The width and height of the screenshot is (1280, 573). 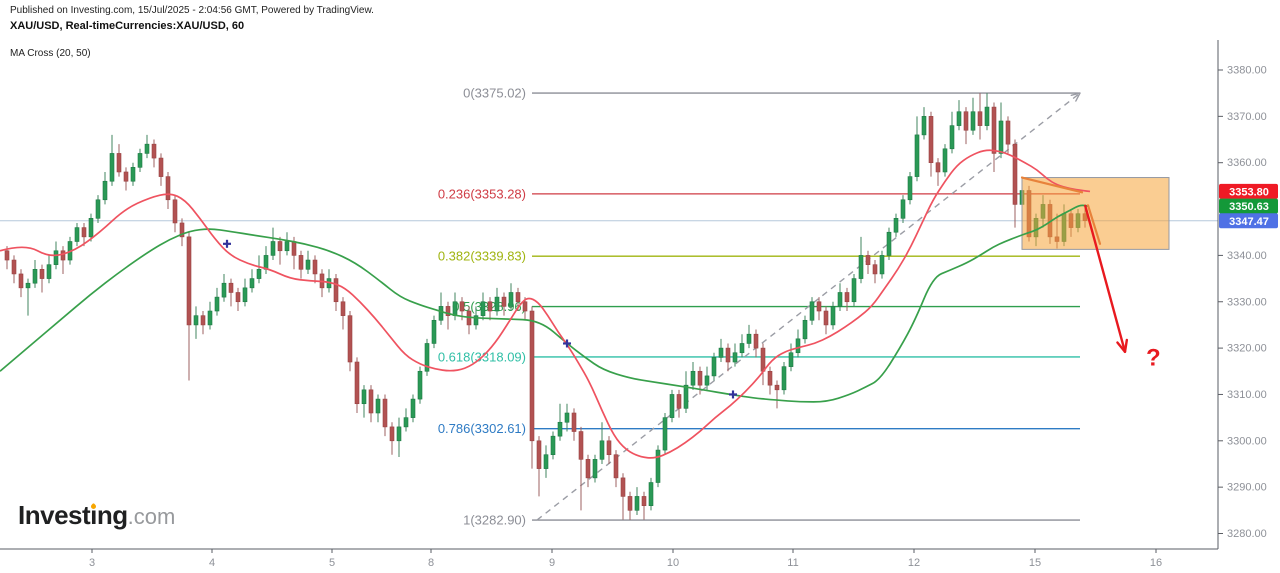 I want to click on y-tick-label: 3310.00, so click(x=1247, y=395).